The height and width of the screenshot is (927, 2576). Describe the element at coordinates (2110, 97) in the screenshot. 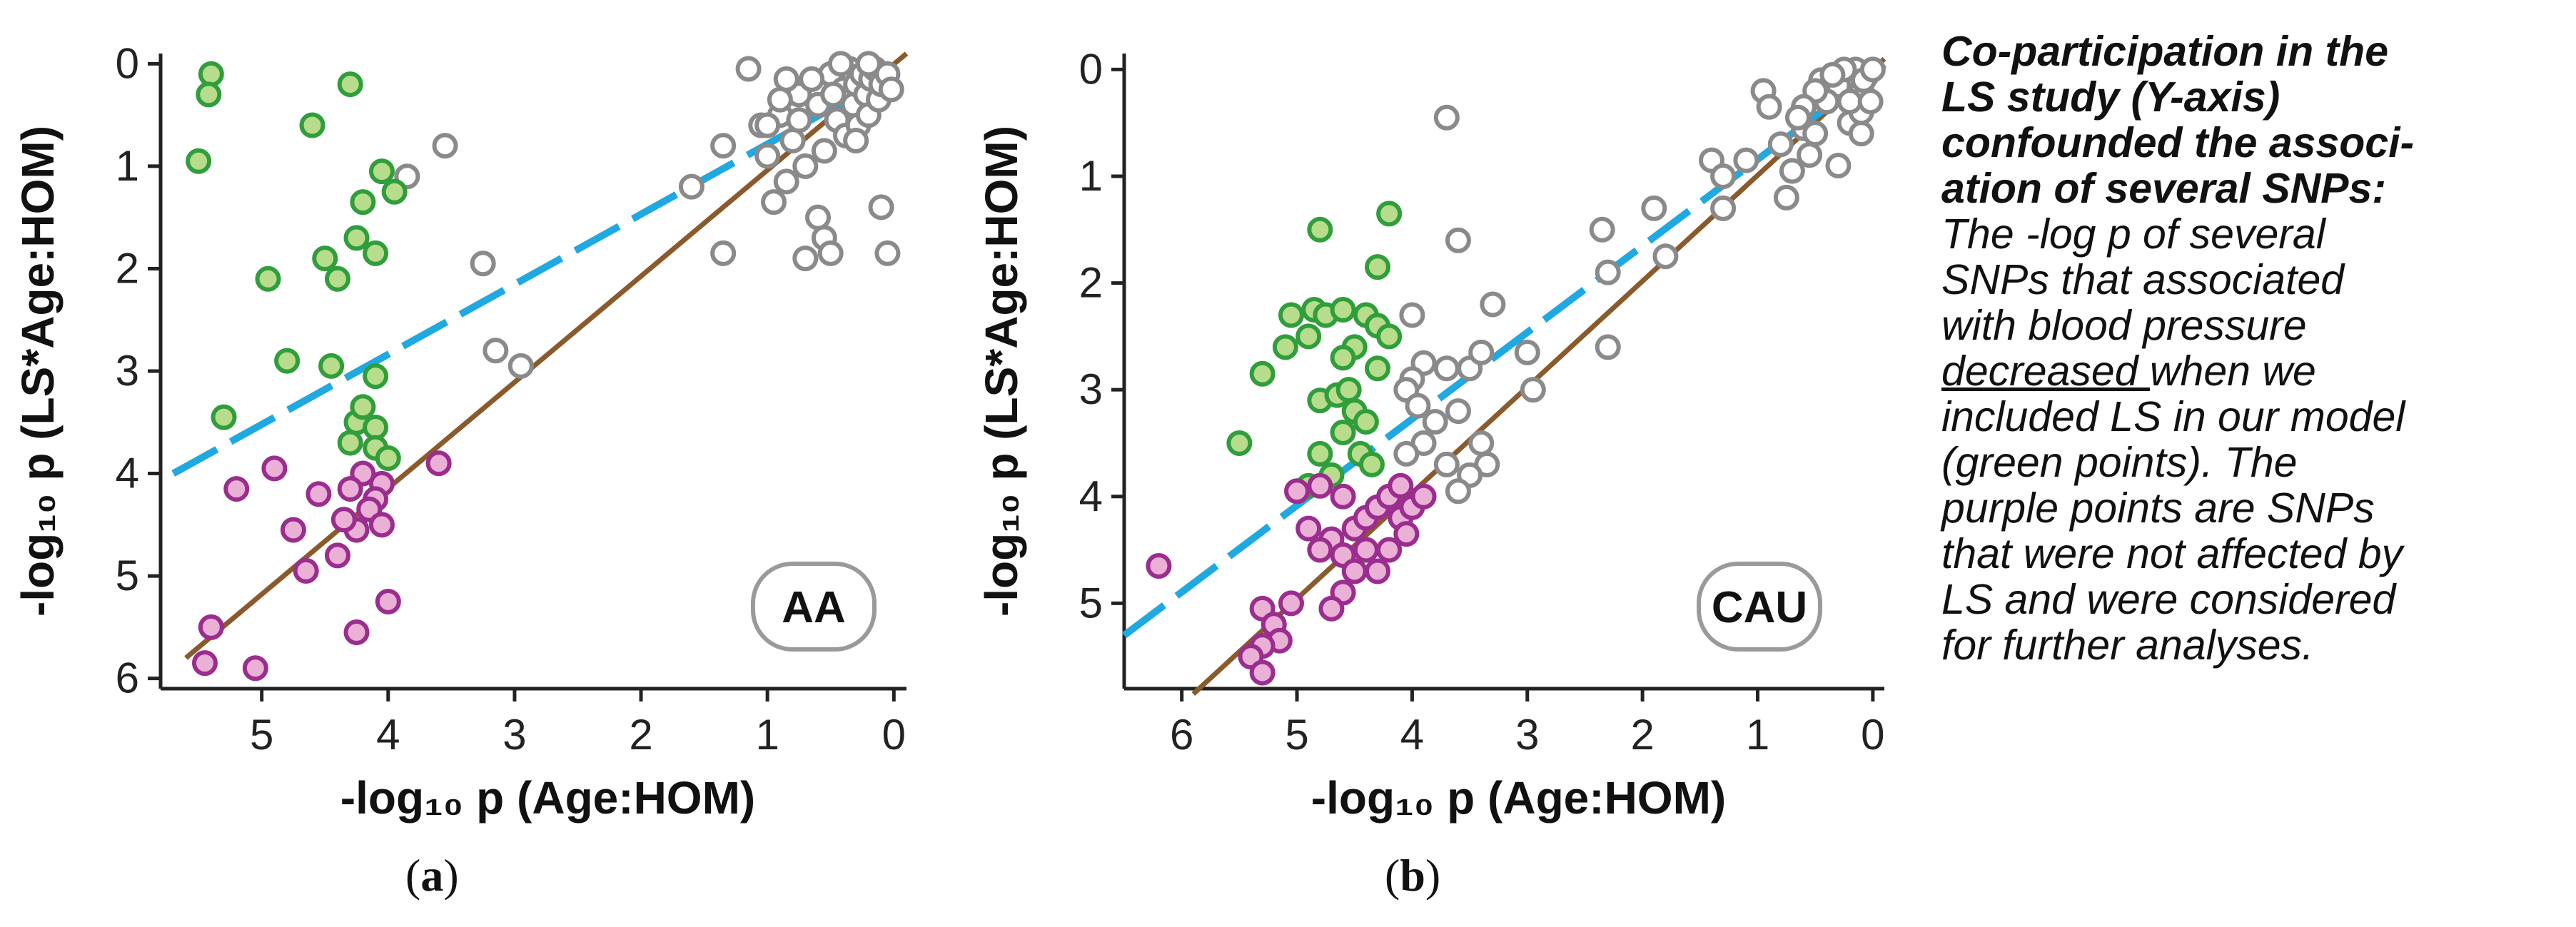

I see `note-bold-line-2: LS study (Y-axis)` at that location.